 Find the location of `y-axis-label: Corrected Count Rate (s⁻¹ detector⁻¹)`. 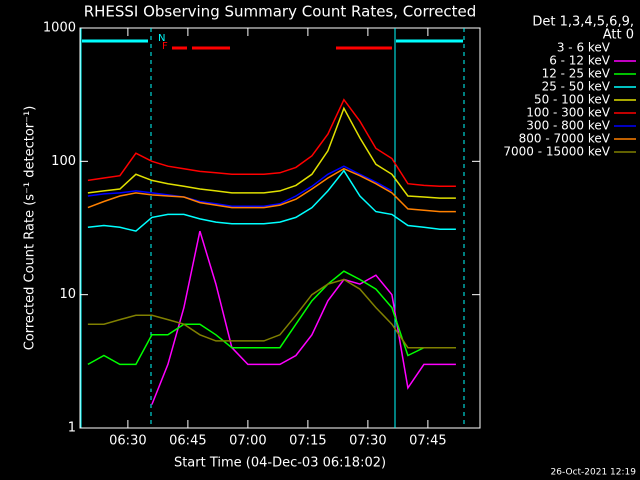

y-axis-label: Corrected Count Rate (s⁻¹ detector⁻¹) is located at coordinates (30, 228).